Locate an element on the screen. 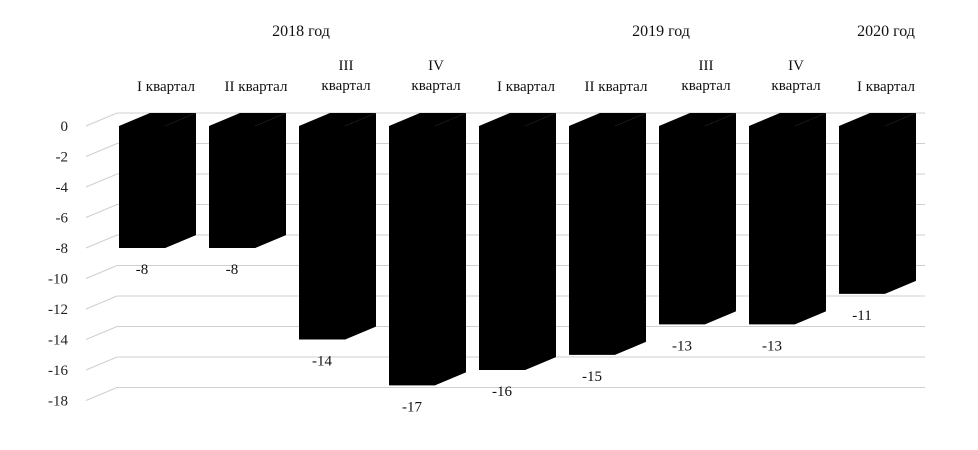 The image size is (978, 450). data-label: -11 is located at coordinates (861, 316).